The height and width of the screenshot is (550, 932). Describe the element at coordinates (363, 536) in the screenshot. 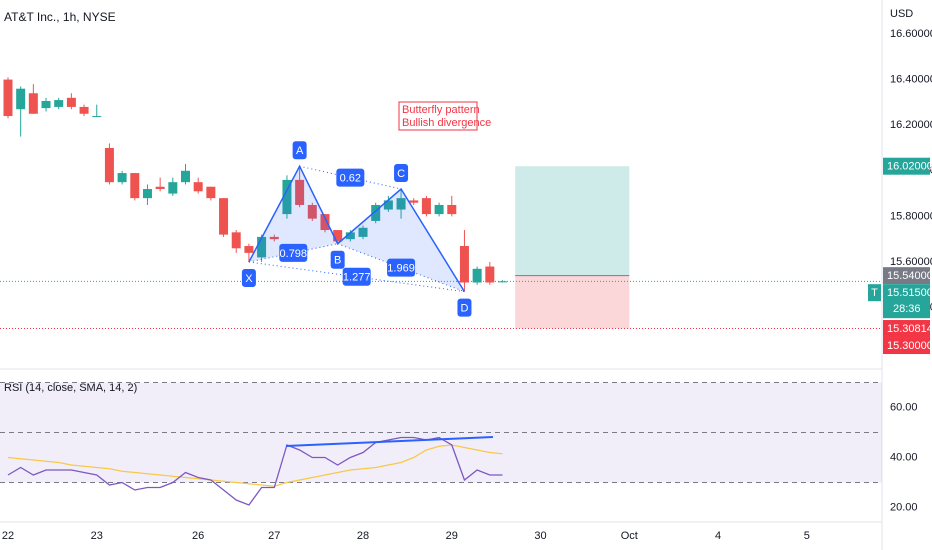

I see `x-tick-label: 28` at that location.